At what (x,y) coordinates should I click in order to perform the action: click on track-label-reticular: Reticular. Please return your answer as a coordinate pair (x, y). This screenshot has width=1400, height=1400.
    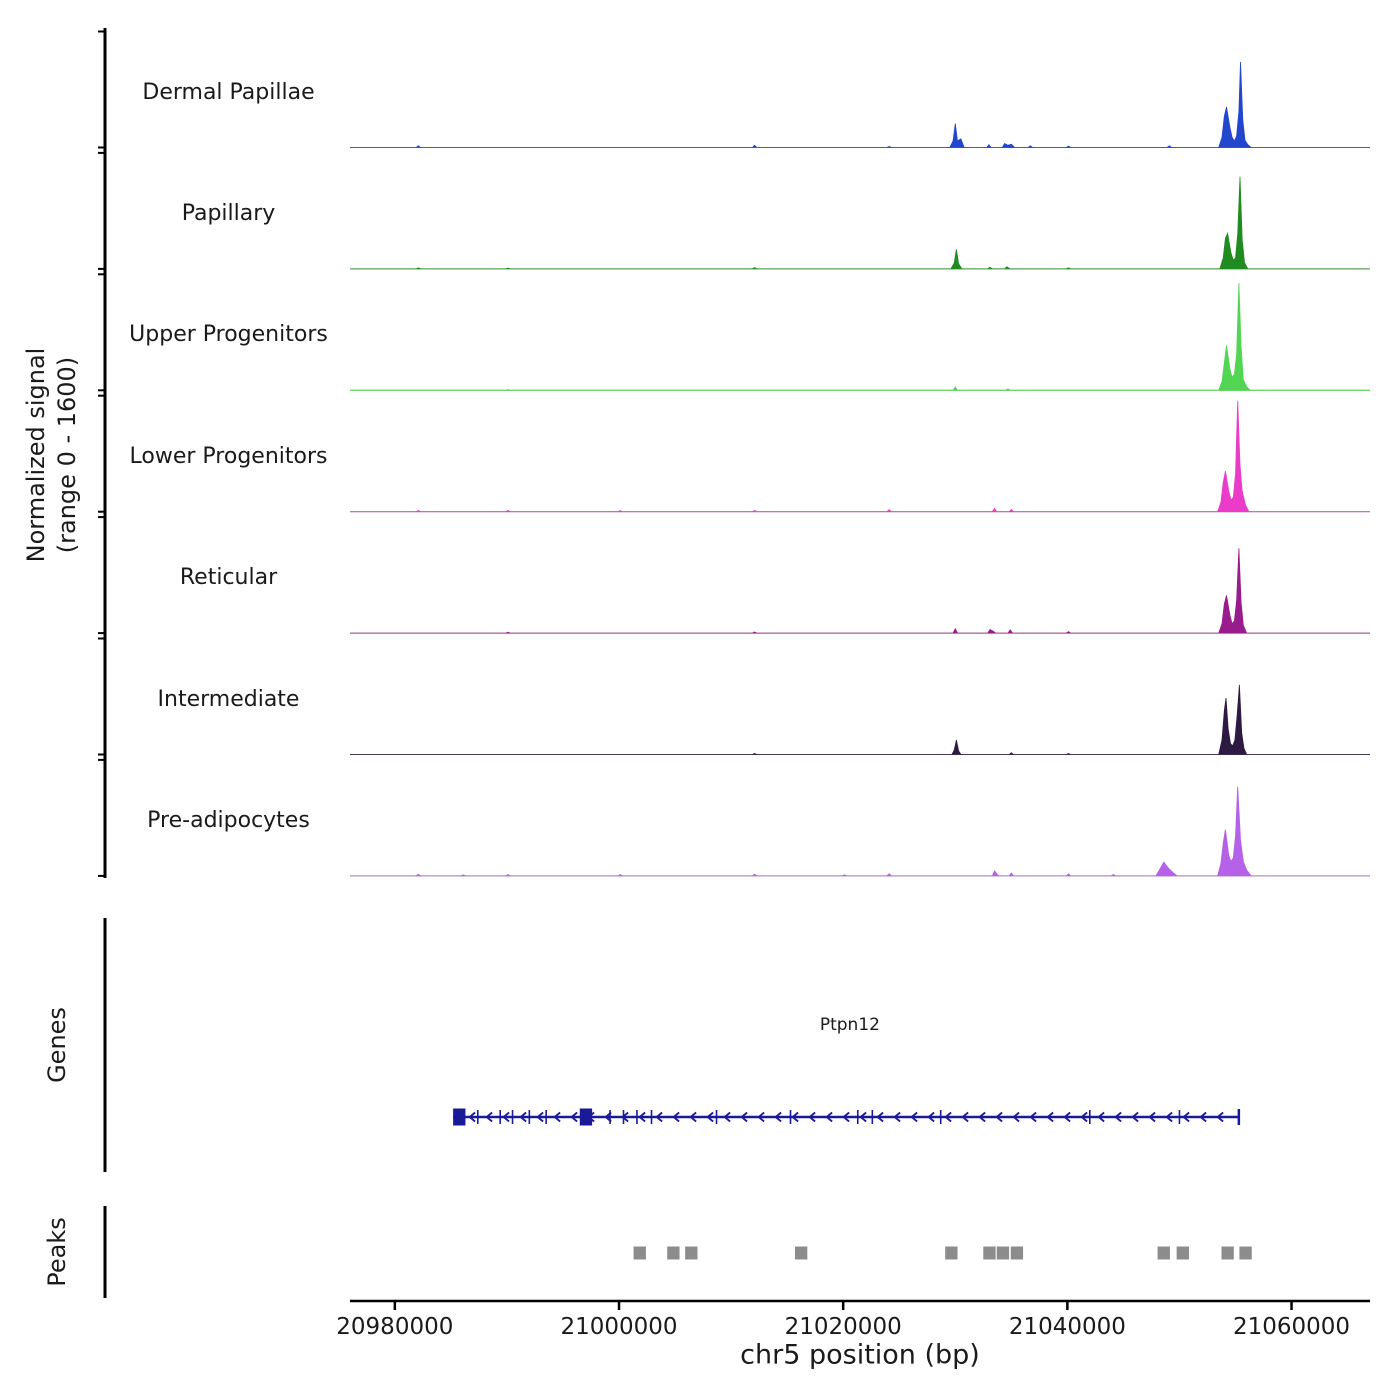
    Looking at the image, I should click on (228, 578).